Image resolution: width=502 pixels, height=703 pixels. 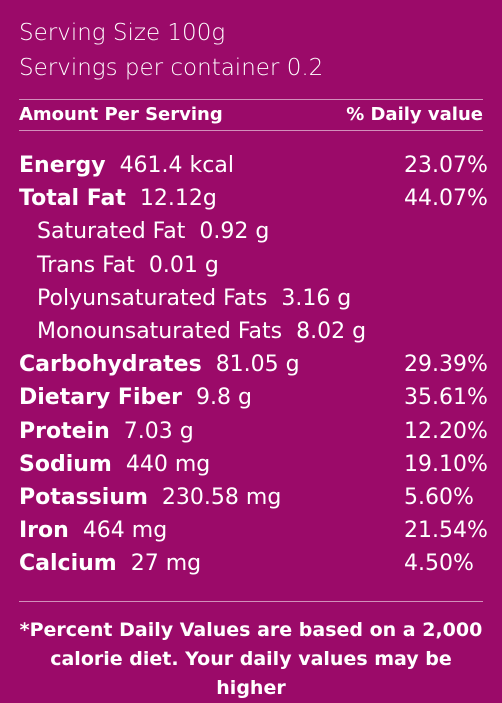 I want to click on nutrient-amount: 464 mg, so click(x=125, y=531).